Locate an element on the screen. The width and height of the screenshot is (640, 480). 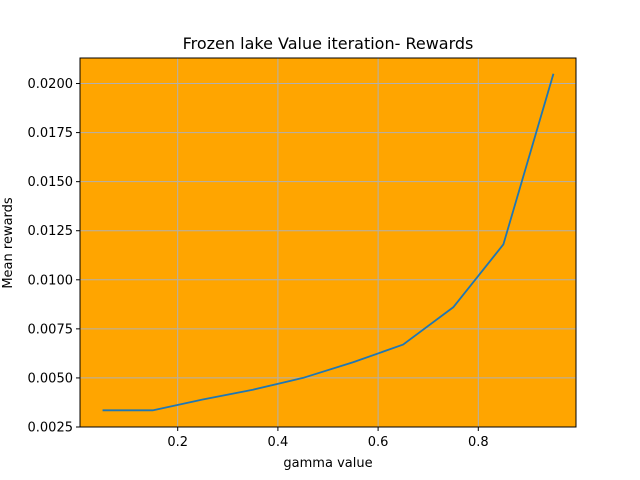
y-tick-label: 0.0125 is located at coordinates (51, 231).